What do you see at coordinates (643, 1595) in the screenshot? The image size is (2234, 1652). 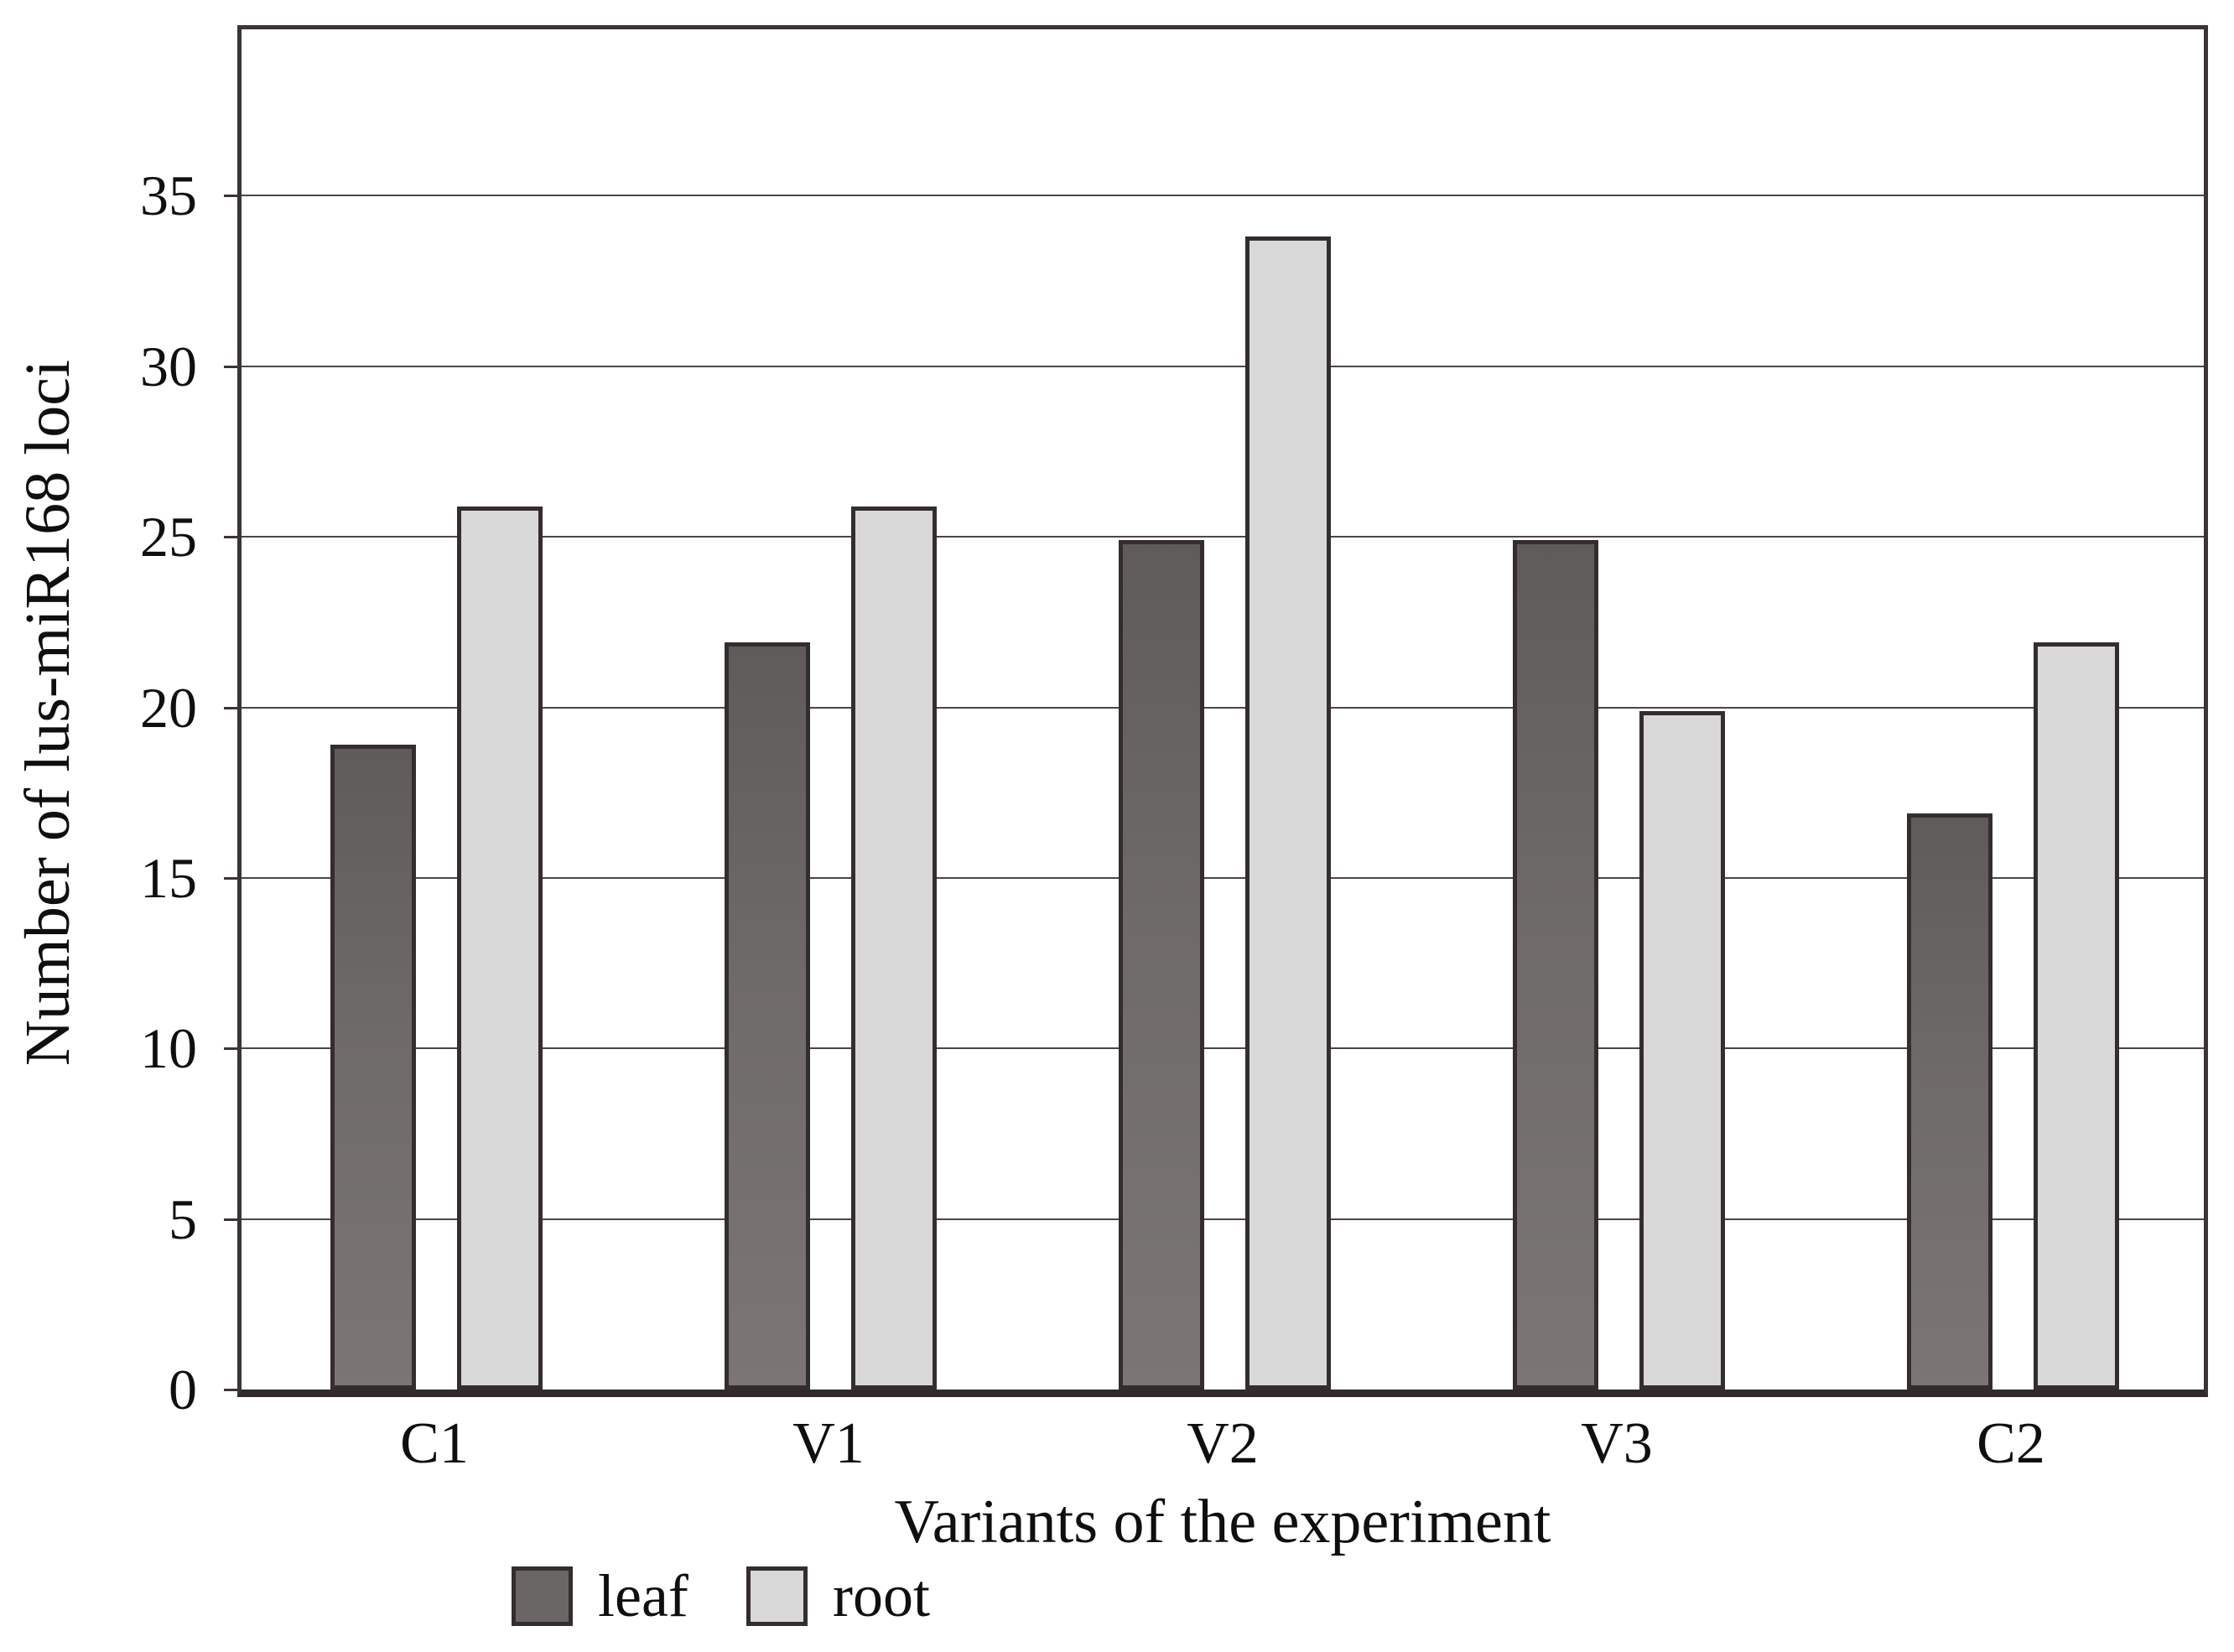 I see `legend-label-leaf: leaf` at bounding box center [643, 1595].